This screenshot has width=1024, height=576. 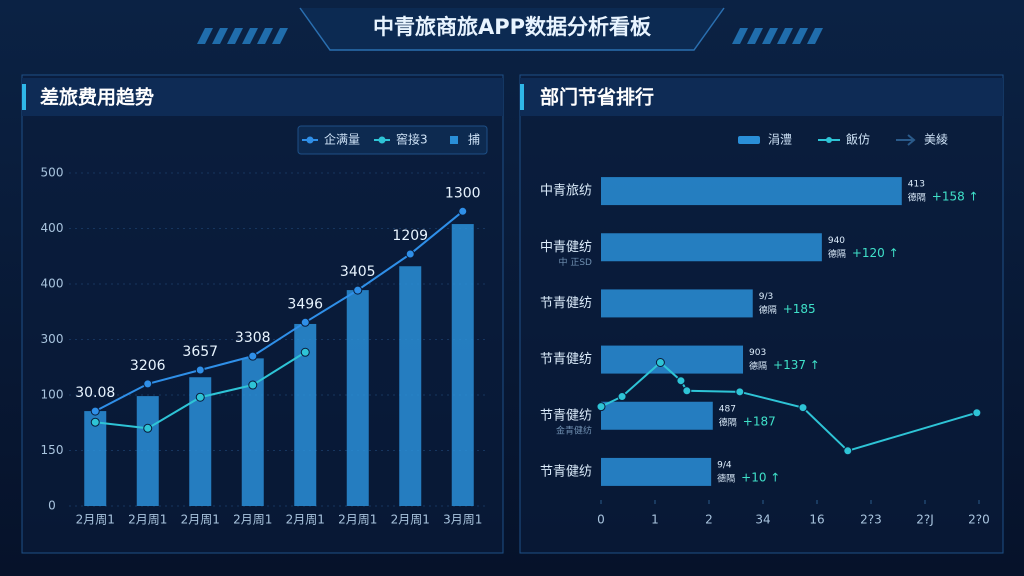 I want to click on data-label: +137 ↑, so click(x=796, y=365).